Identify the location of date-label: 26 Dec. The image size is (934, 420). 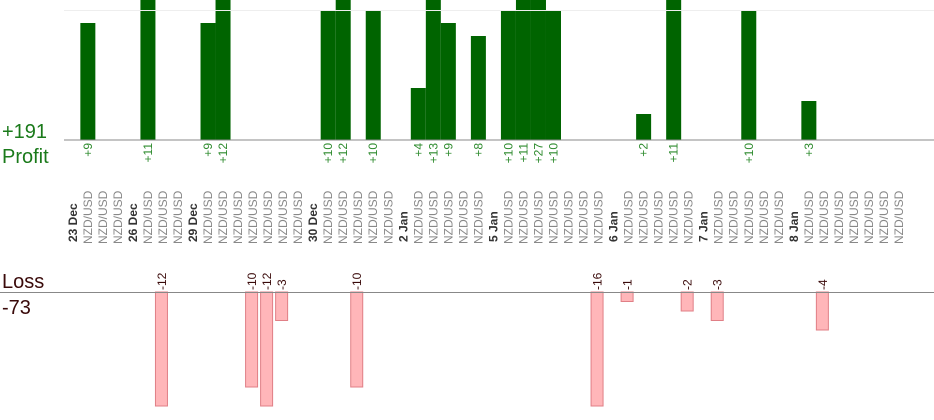
(133, 222).